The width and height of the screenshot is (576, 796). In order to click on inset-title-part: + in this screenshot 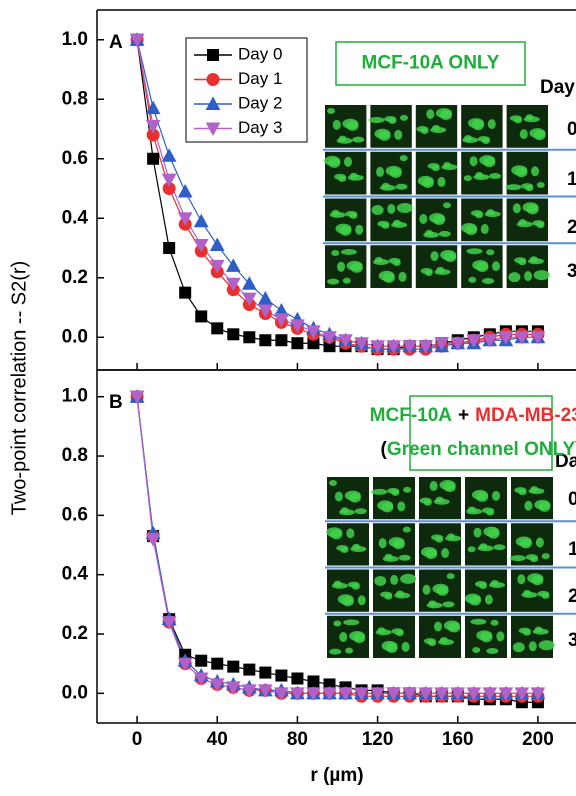, I will do `click(463, 415)`.